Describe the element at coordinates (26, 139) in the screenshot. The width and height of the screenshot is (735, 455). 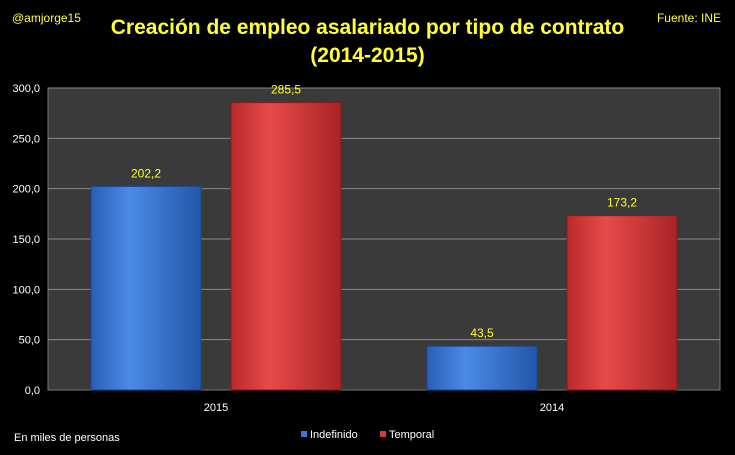
I see `y-tick-label: 250,0` at that location.